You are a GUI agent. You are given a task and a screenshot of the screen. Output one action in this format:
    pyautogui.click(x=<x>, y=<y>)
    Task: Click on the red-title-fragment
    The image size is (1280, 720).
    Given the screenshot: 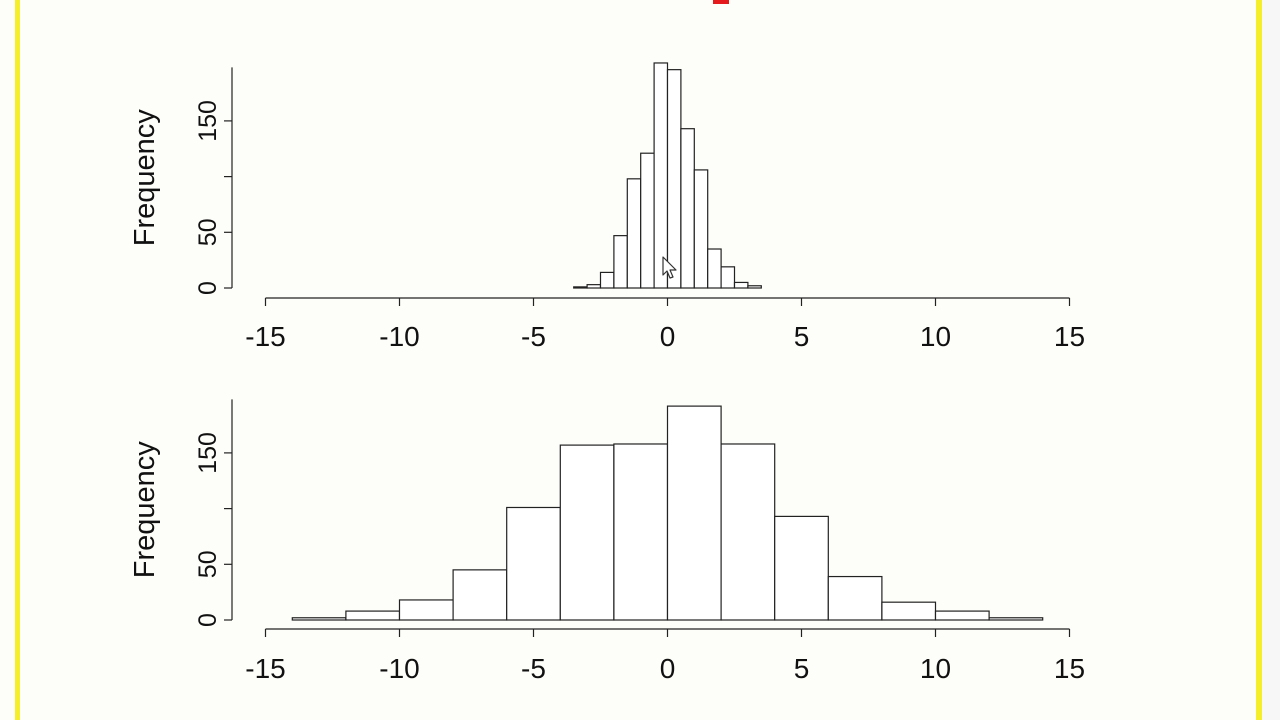 What is the action you would take?
    pyautogui.click(x=721, y=2)
    